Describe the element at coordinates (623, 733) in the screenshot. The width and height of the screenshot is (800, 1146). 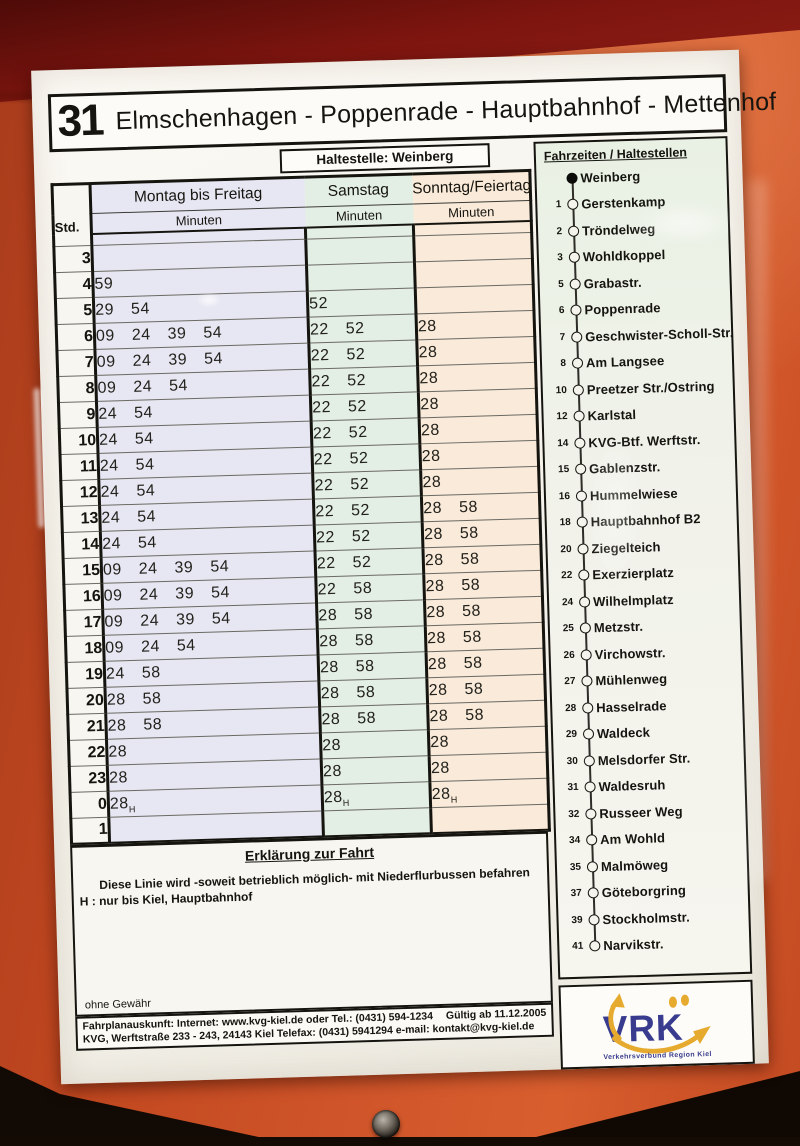
I see `stop-name: Waldeck` at that location.